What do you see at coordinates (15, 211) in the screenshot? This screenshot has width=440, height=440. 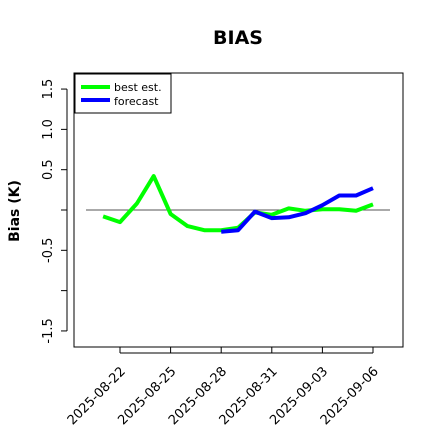 I see `y-axis-label: Bias (K)` at bounding box center [15, 211].